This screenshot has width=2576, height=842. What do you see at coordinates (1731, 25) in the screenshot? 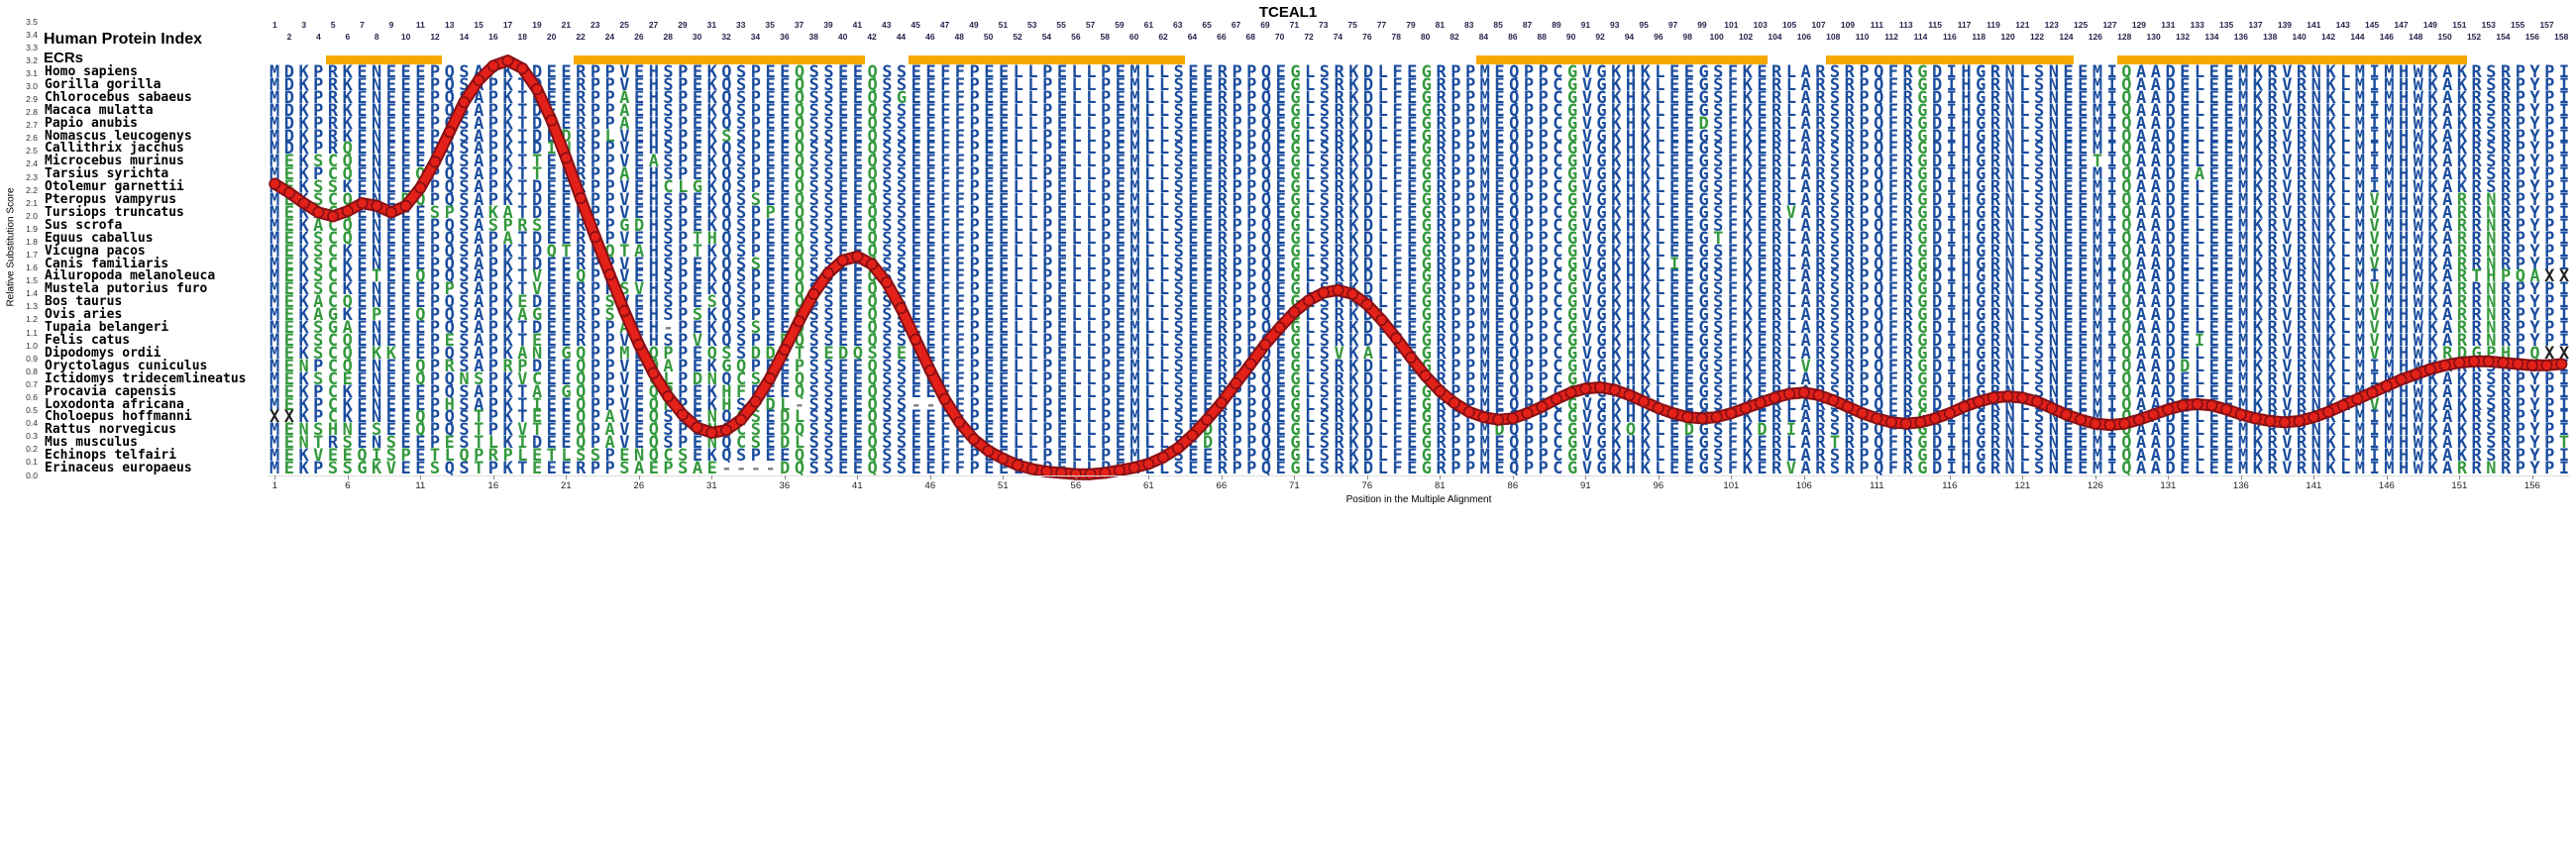
I see `alignment-column-number: 101` at bounding box center [1731, 25].